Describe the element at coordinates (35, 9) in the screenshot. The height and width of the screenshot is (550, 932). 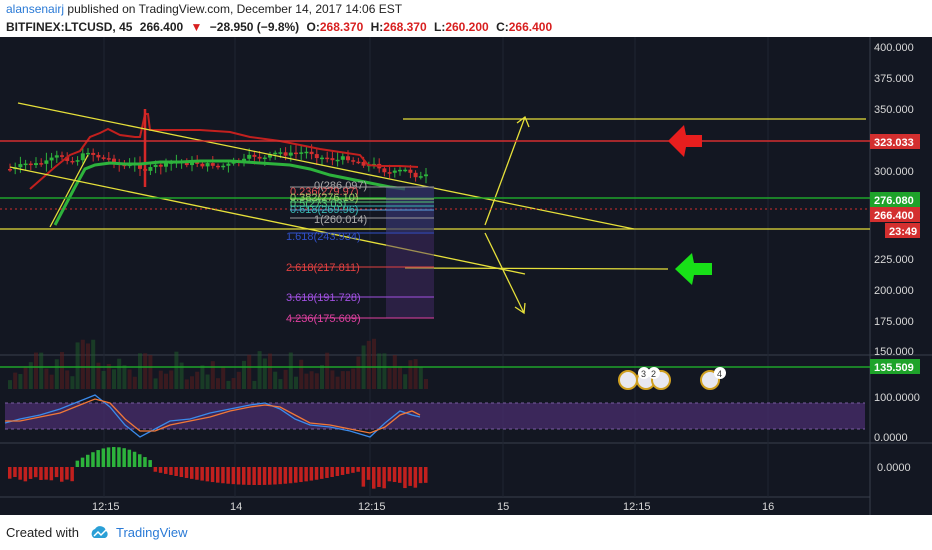
I see `author-link: alansenairj` at that location.